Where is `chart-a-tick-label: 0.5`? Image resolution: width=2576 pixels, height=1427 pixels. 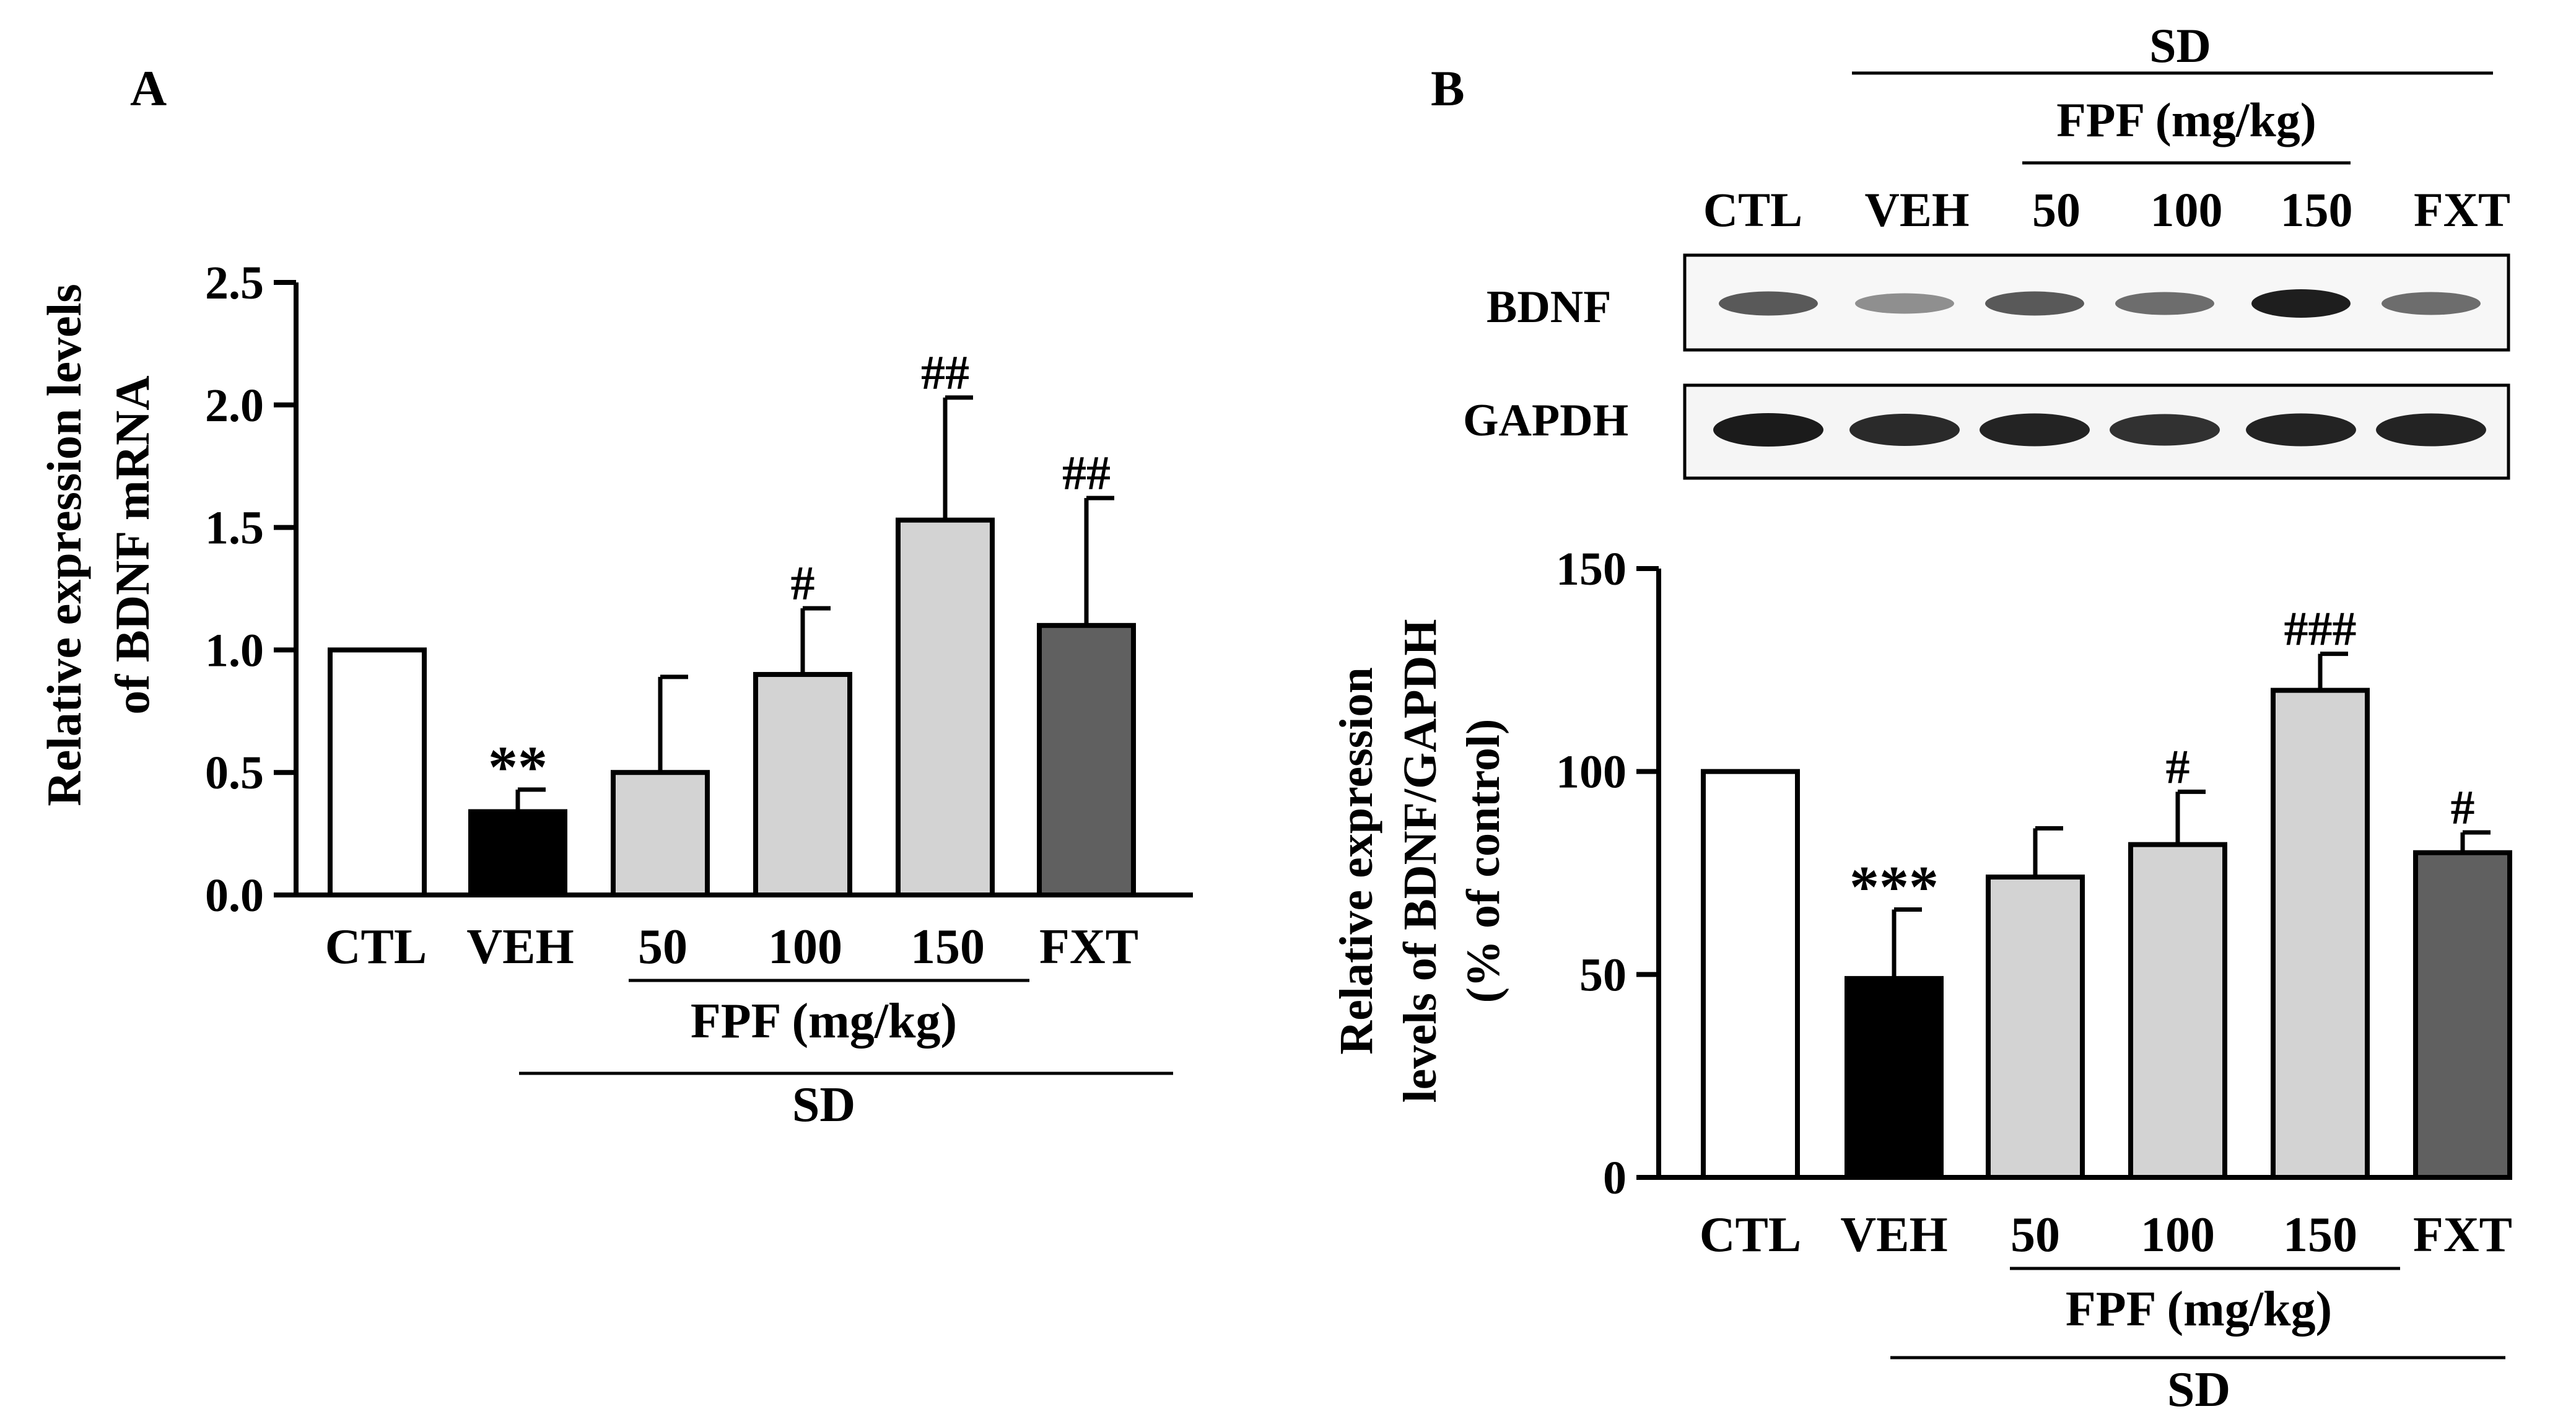
chart-a-tick-label: 0.5 is located at coordinates (234, 773).